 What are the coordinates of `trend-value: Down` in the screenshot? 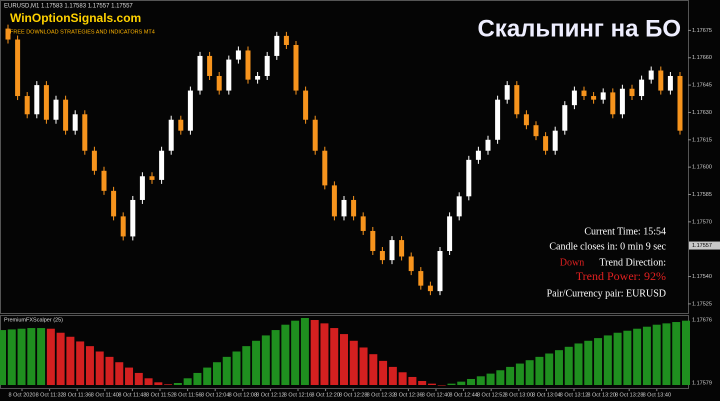 It's located at (572, 262).